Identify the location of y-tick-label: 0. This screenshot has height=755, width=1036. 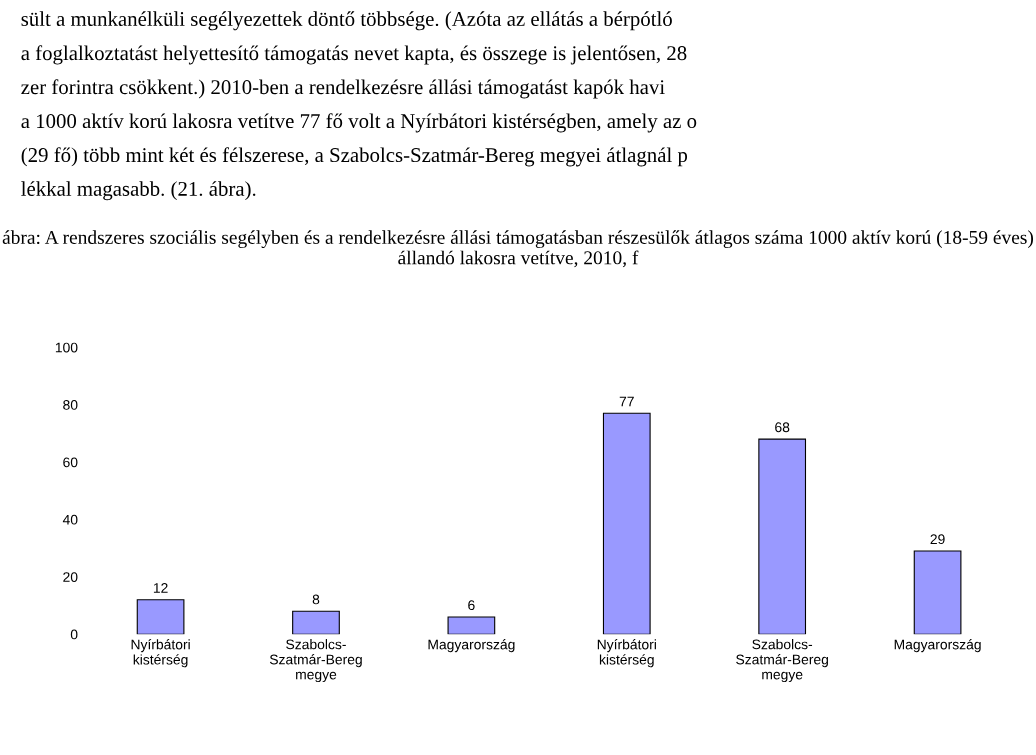
(74, 634).